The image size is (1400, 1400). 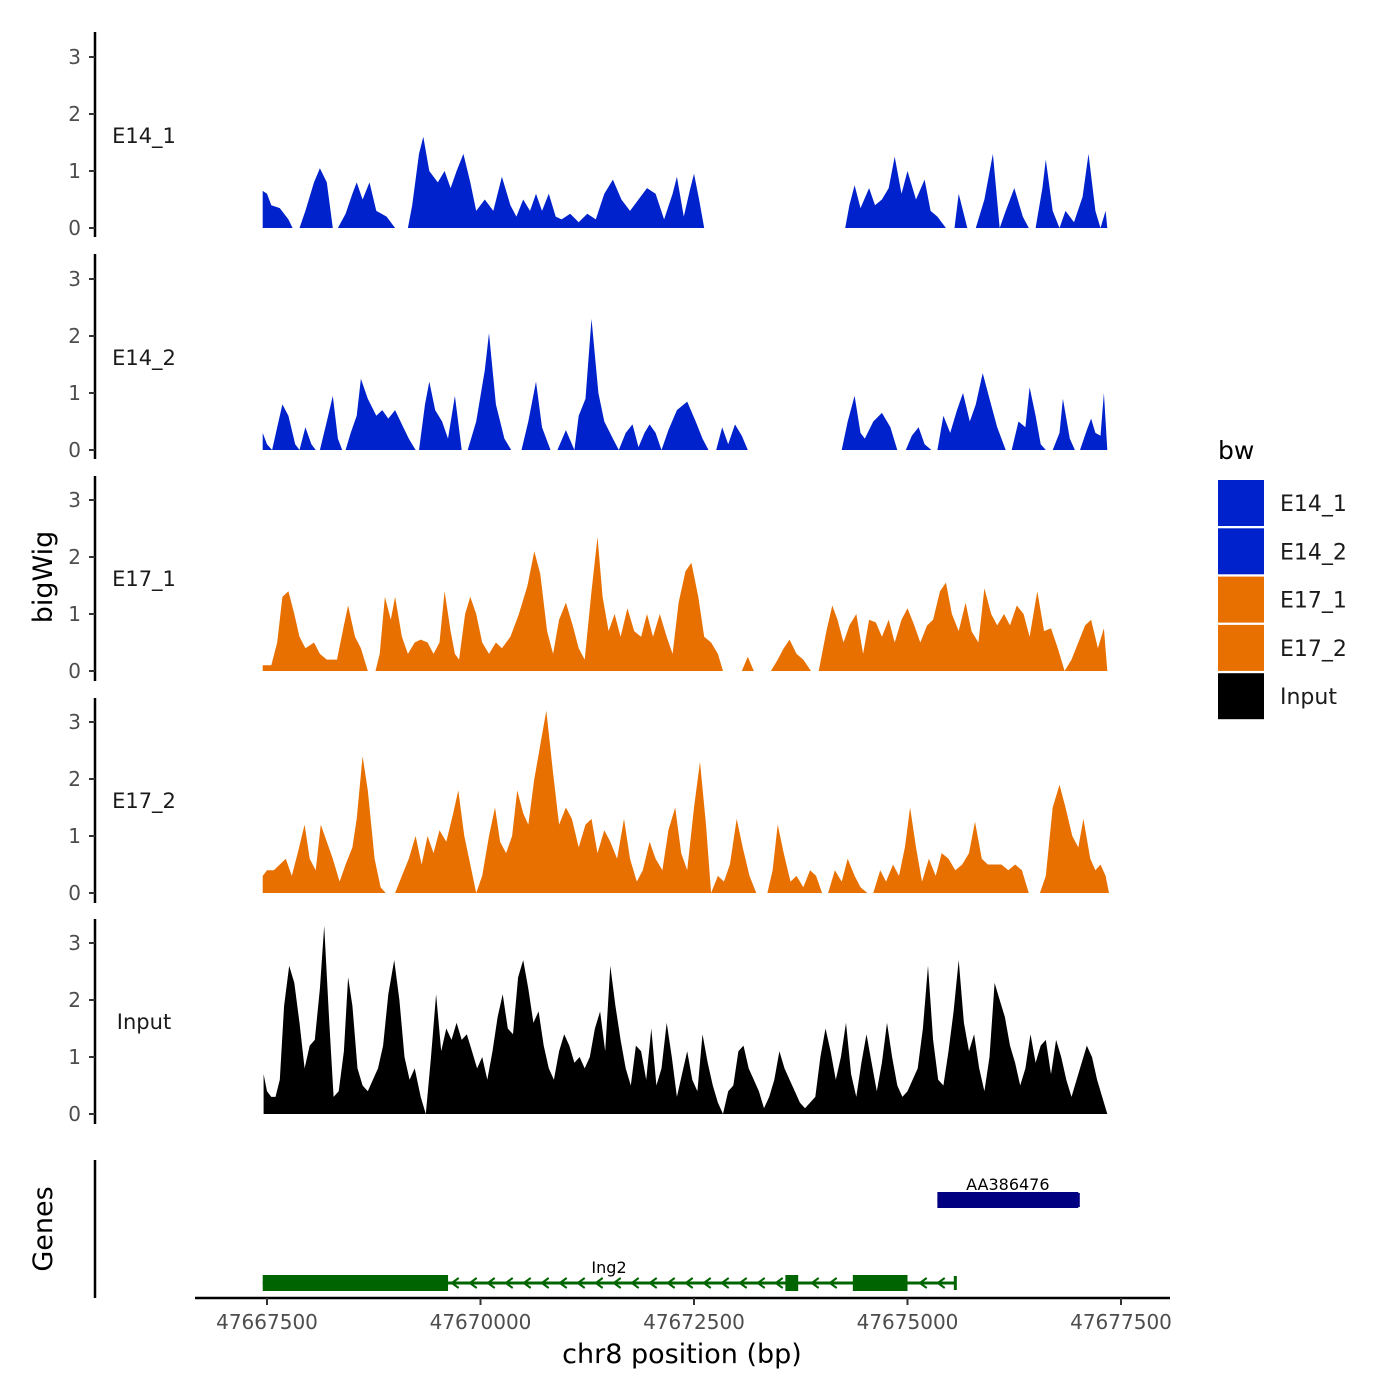 I want to click on track-label-input: Input, so click(x=144, y=1022).